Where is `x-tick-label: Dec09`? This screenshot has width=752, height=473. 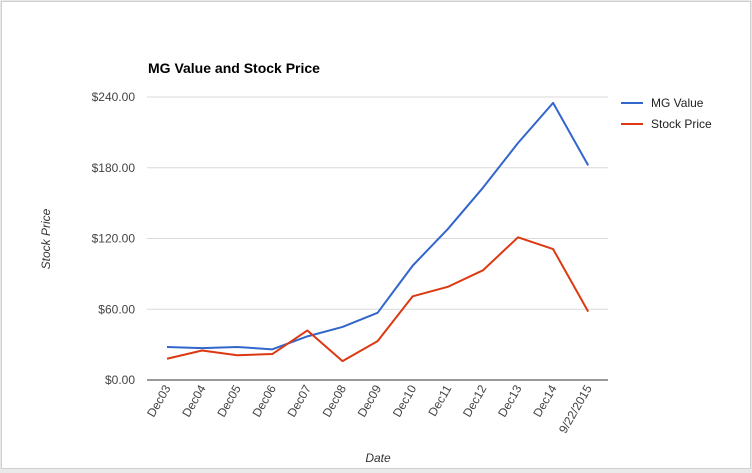
x-tick-label: Dec09 is located at coordinates (370, 400).